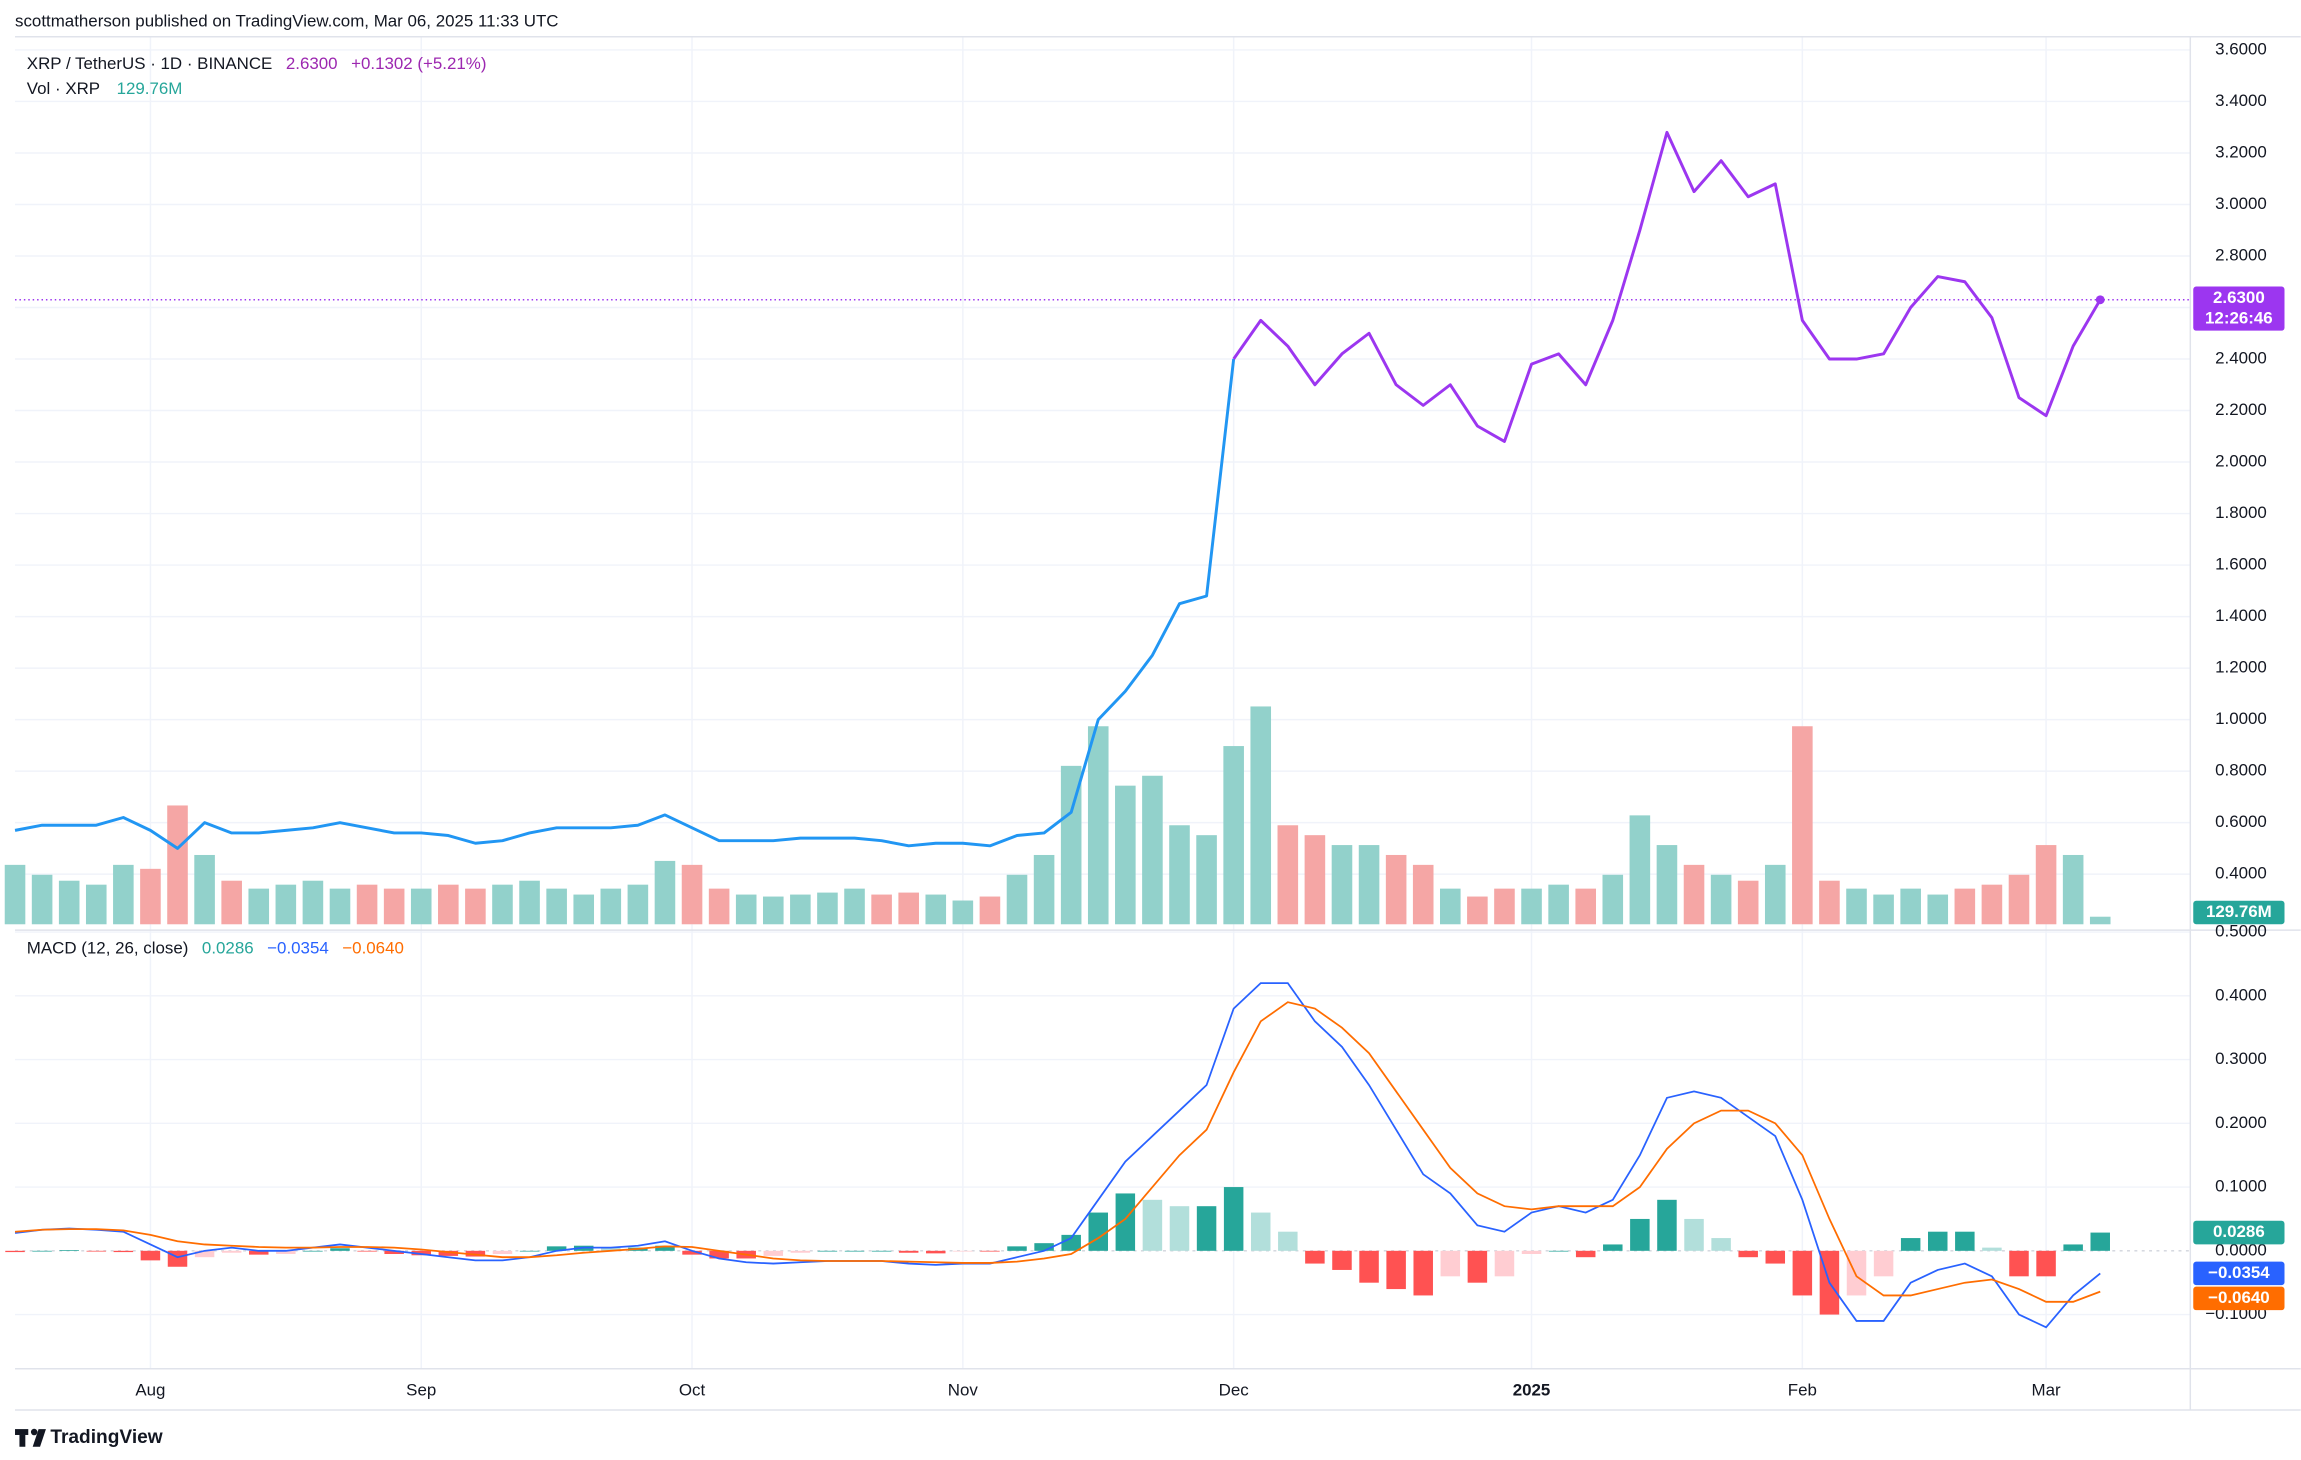 Image resolution: width=2301 pixels, height=1460 pixels. Describe the element at coordinates (2241, 512) in the screenshot. I see `y-tick-label: 1.8000` at that location.